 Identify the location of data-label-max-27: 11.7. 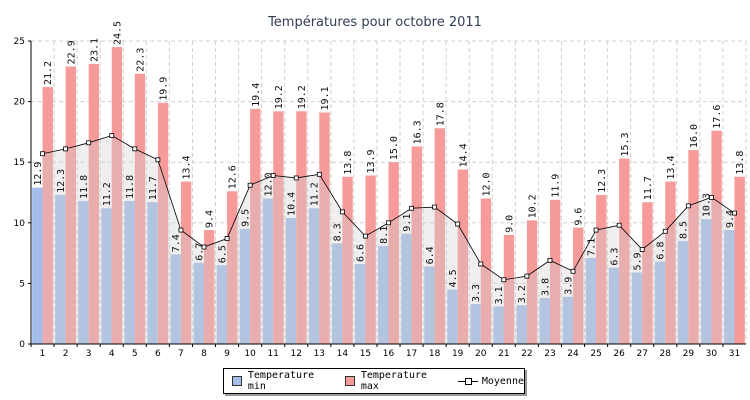
(648, 188).